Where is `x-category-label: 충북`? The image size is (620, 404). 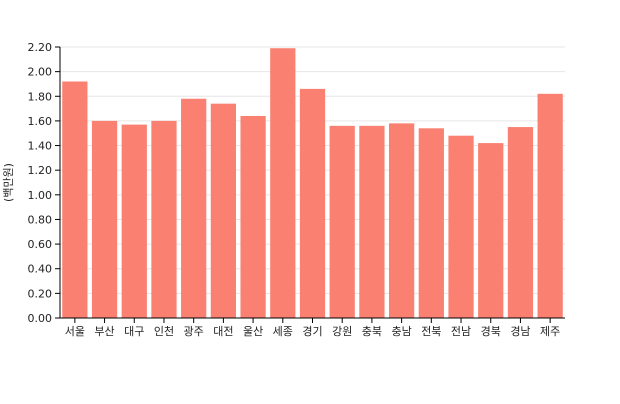 x-category-label: 충북 is located at coordinates (372, 331).